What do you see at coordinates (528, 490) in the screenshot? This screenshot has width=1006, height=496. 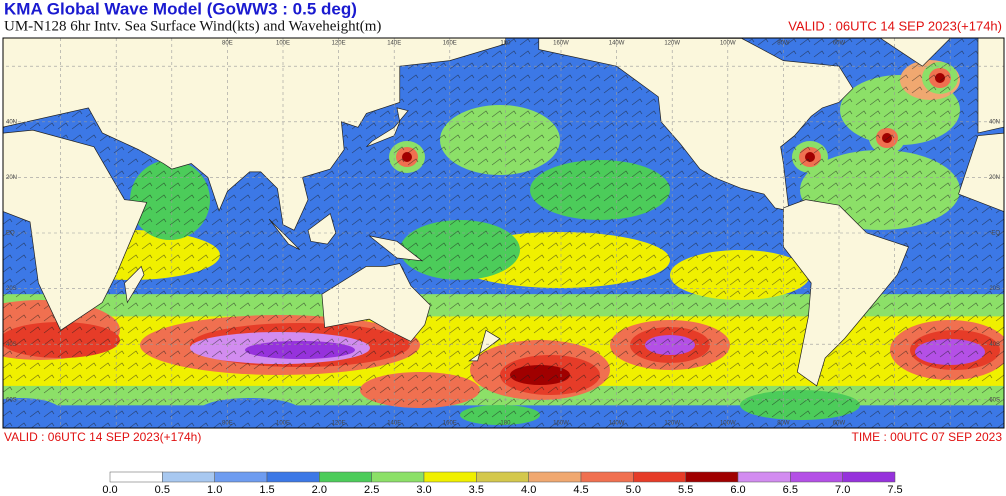 I see `colorbar-label: 4.0` at bounding box center [528, 490].